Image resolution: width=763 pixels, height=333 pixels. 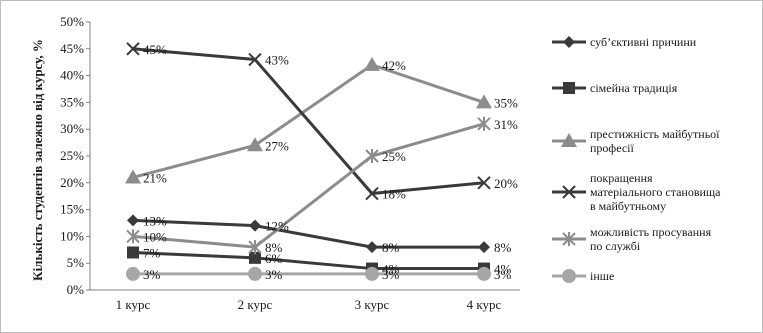 I want to click on data-label: 10%, so click(x=155, y=236).